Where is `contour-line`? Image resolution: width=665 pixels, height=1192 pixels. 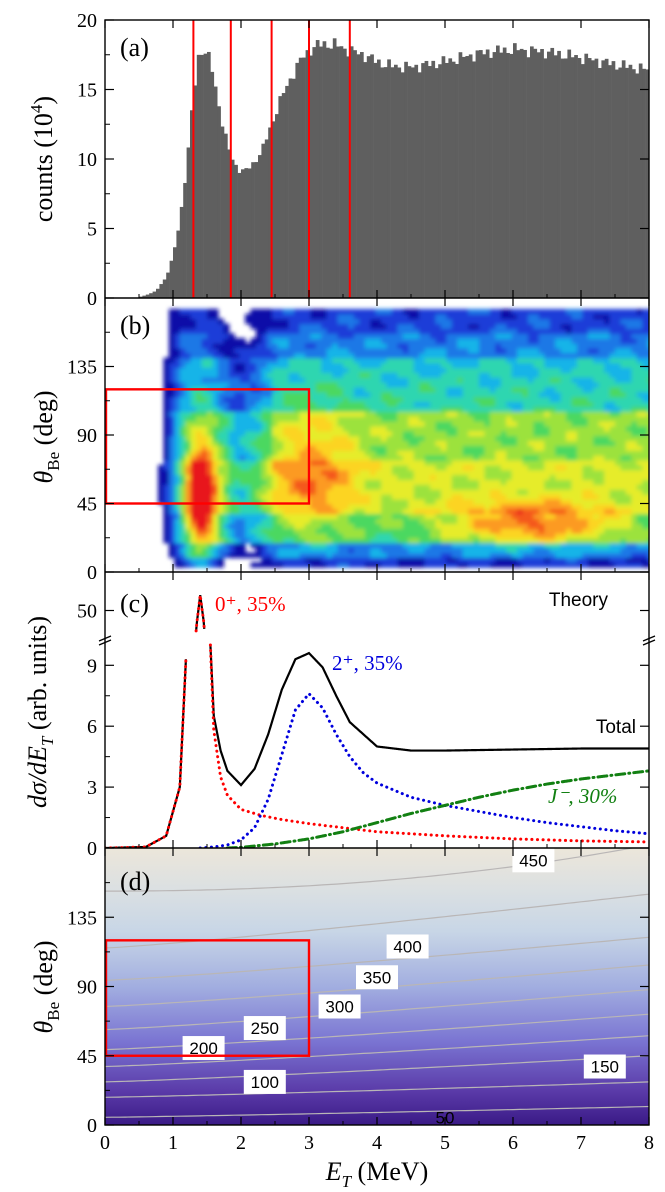 contour-line is located at coordinates (370, 870).